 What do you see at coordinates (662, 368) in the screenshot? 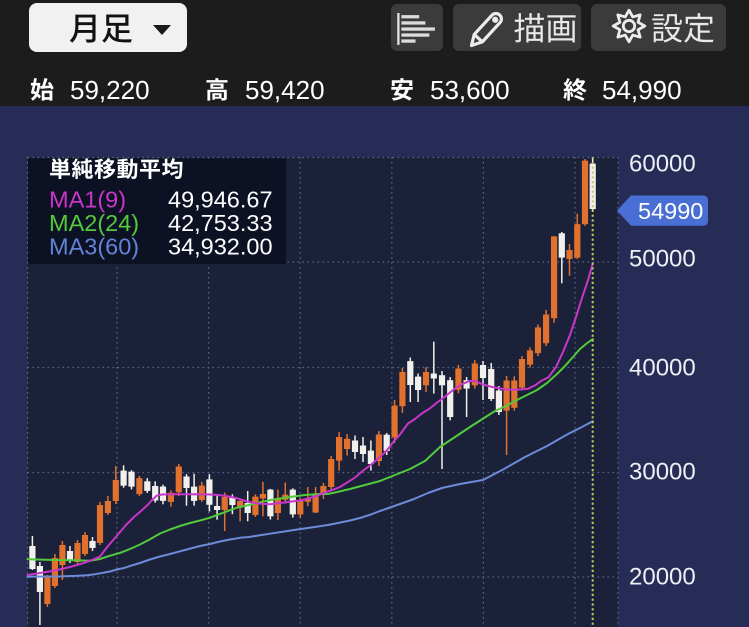
I see `svg-text: 40000` at bounding box center [662, 368].